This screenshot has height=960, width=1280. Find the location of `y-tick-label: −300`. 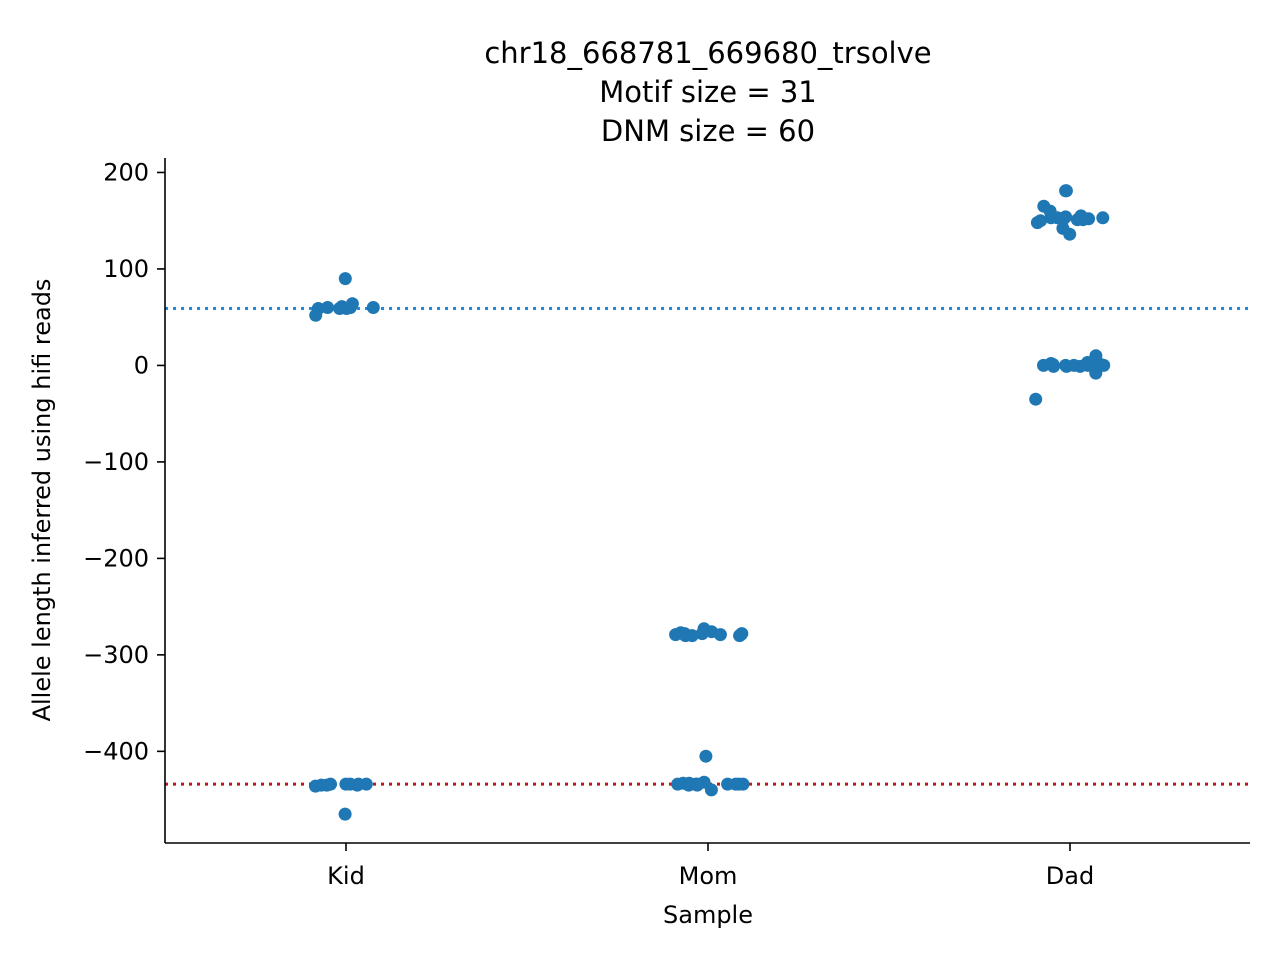

y-tick-label: −300 is located at coordinates (116, 655).